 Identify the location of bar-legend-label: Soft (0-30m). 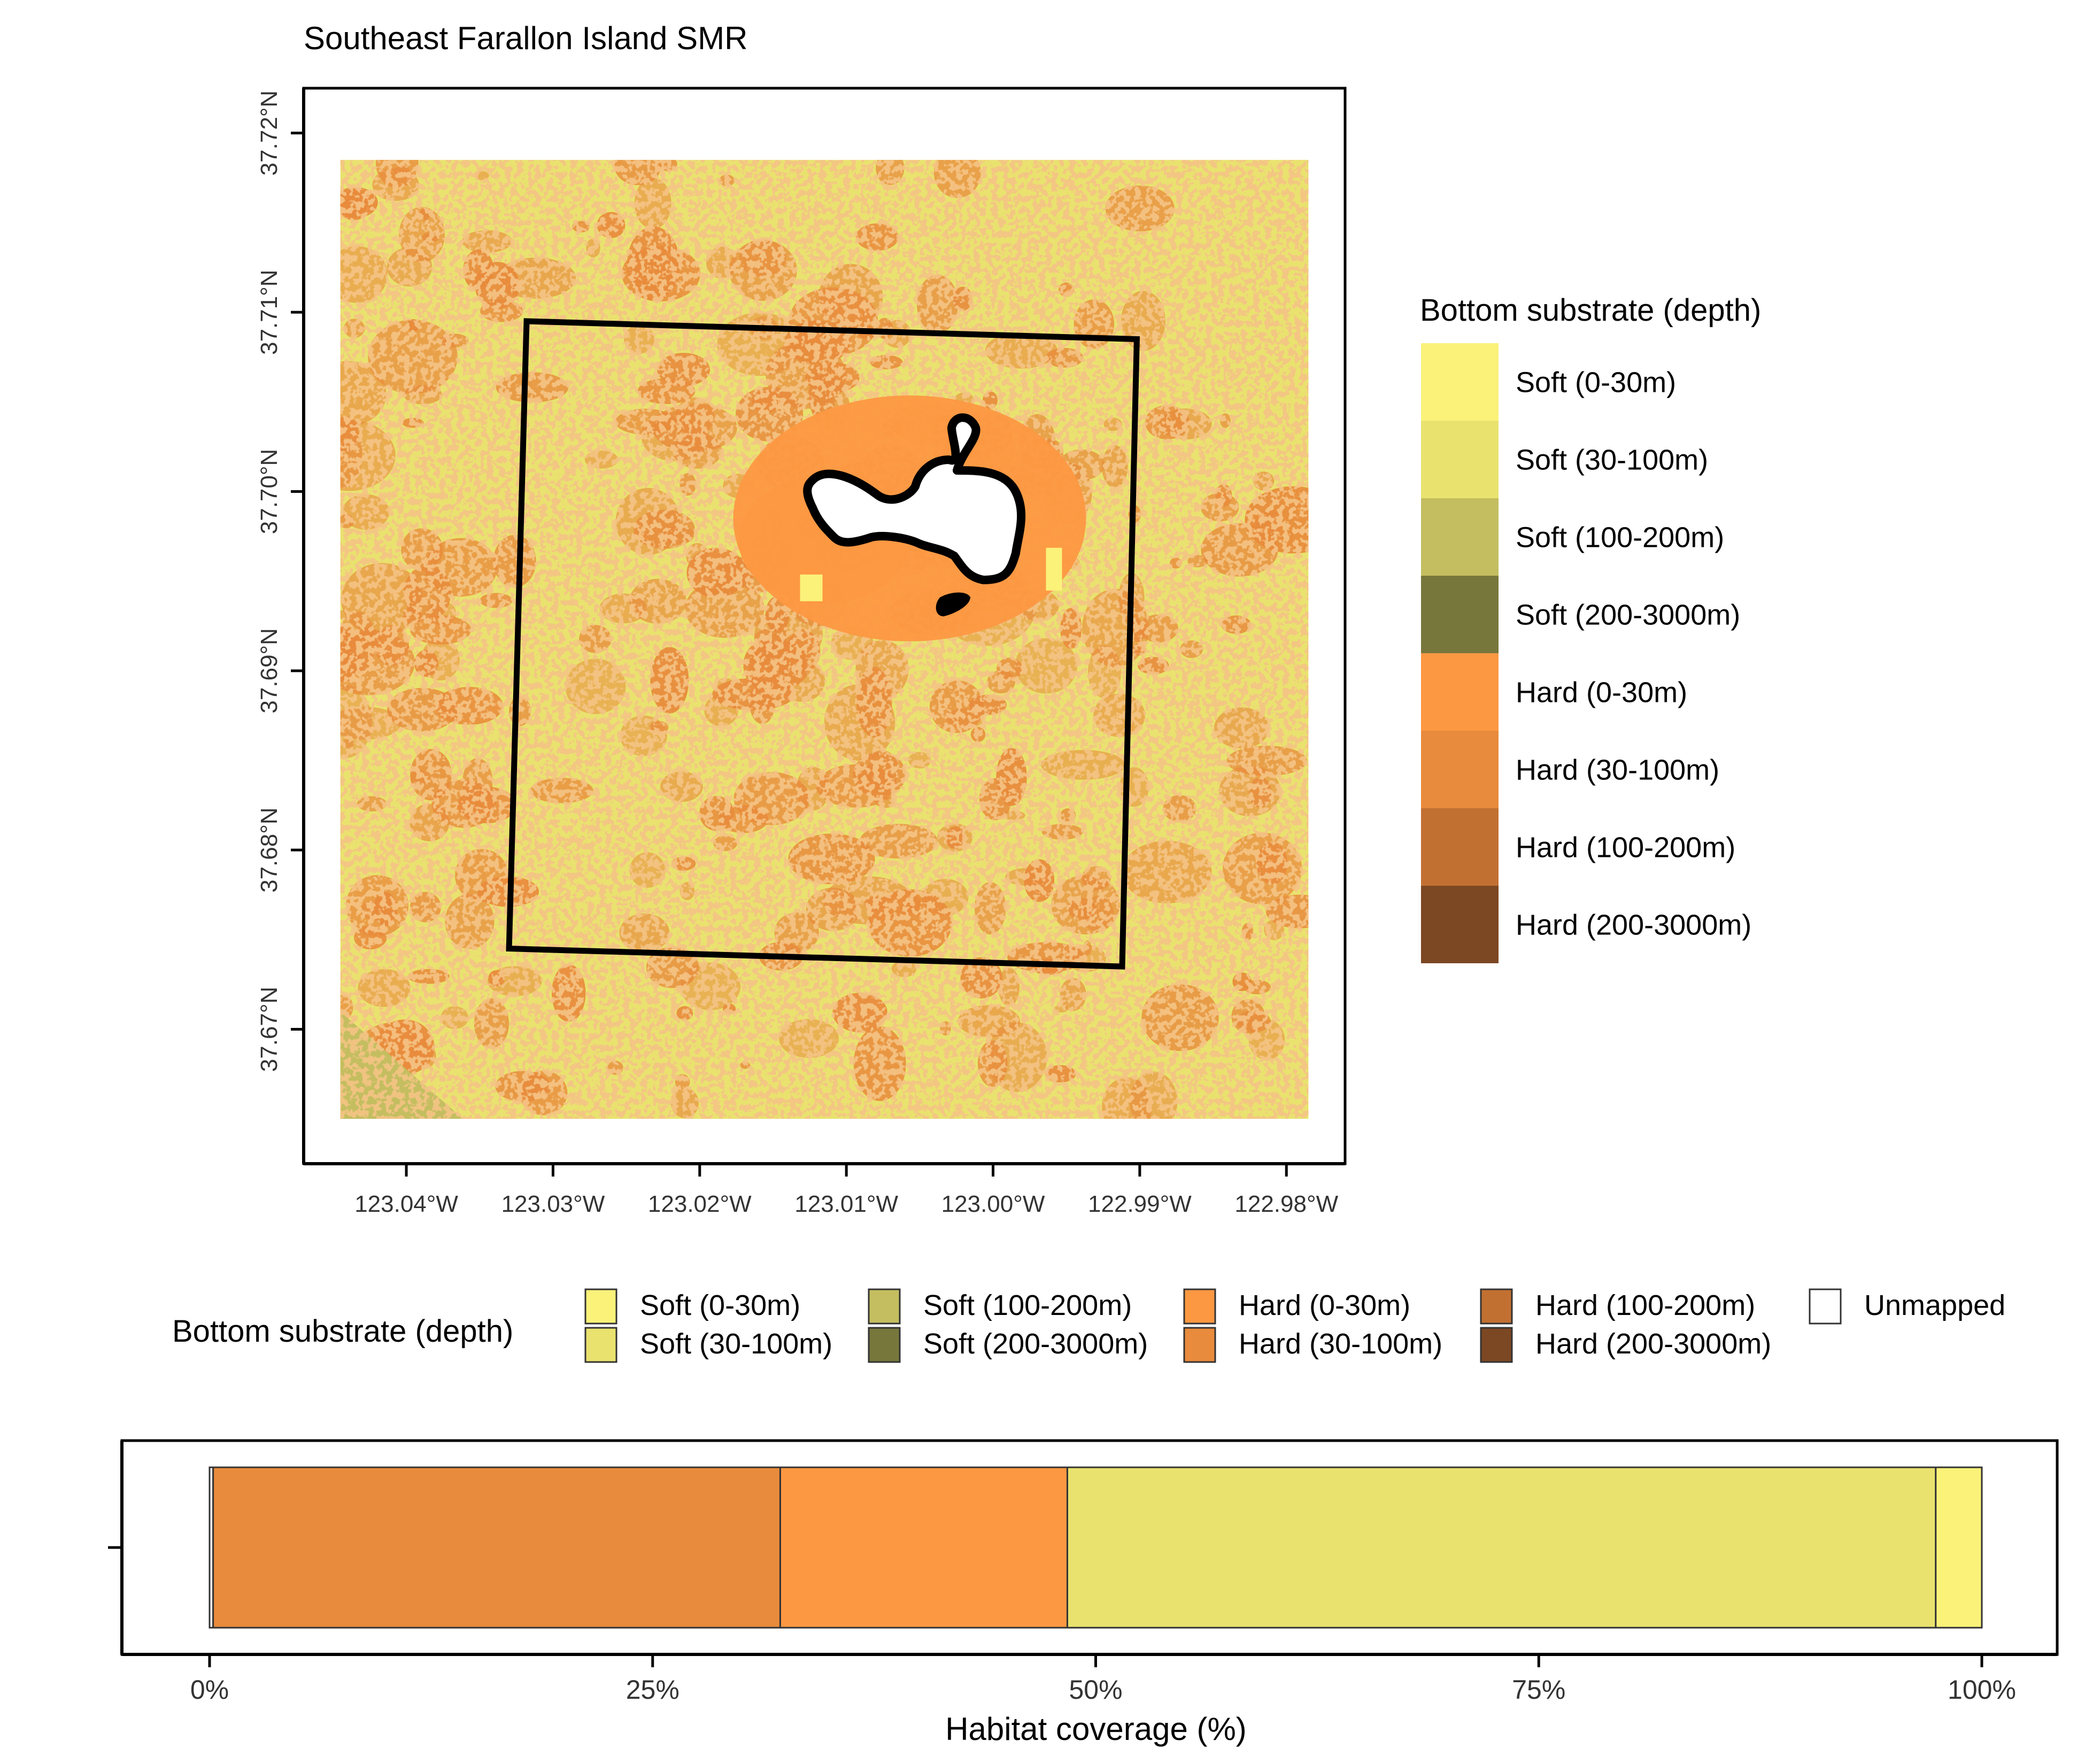
(720, 1305).